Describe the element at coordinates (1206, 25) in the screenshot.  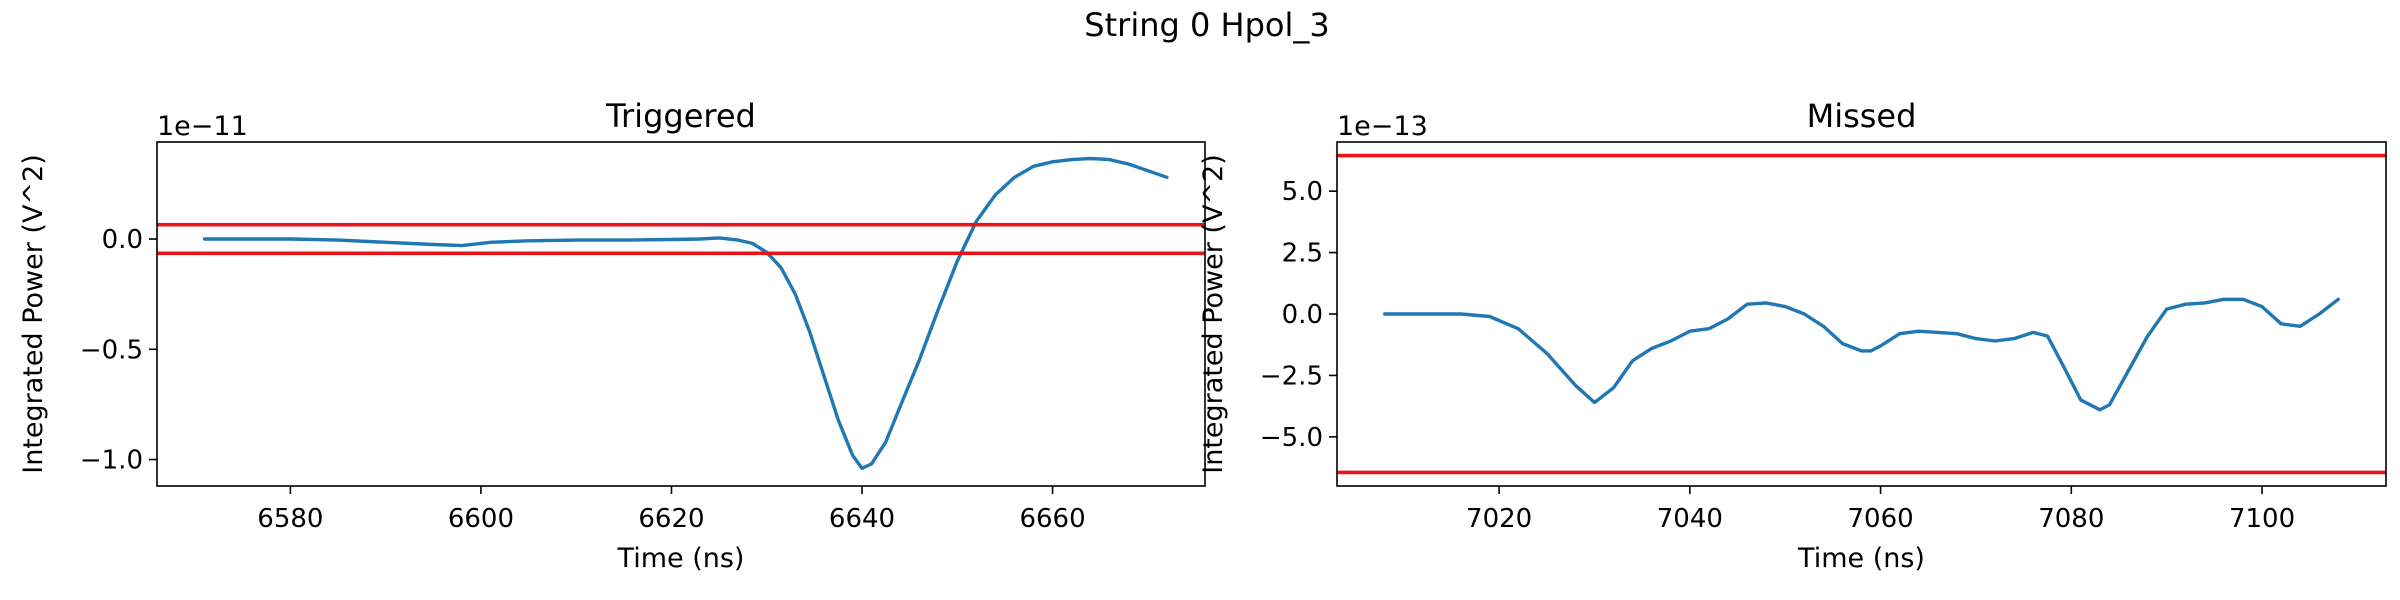
I see `figure-title: String 0 Hpol_3` at that location.